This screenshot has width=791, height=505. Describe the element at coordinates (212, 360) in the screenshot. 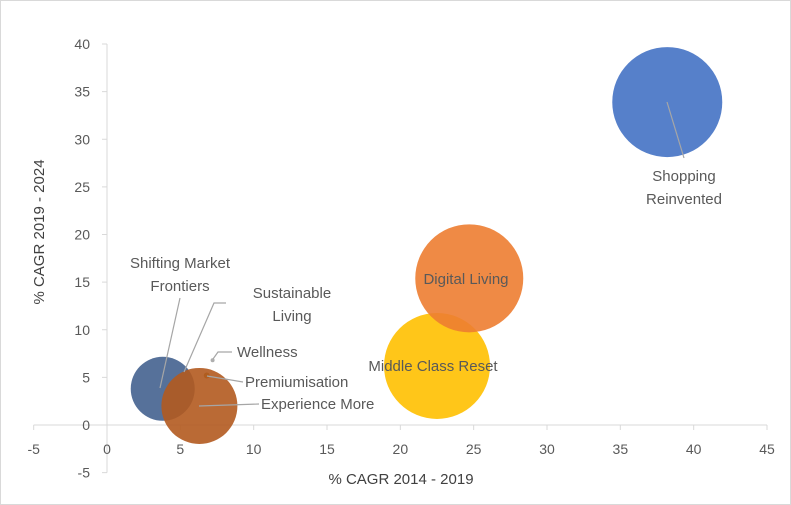

I see `bubble-wellness` at that location.